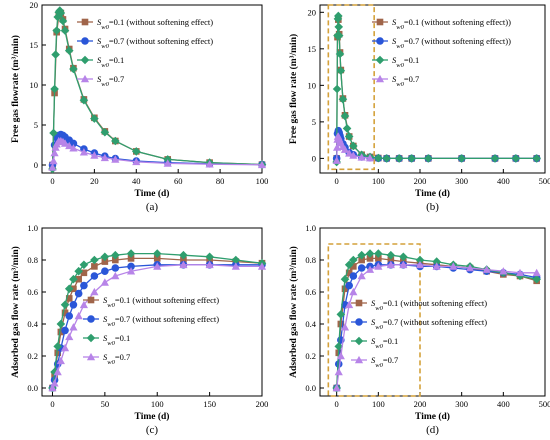 This screenshot has height=440, width=550. Describe the element at coordinates (312, 49) in the screenshot. I see `y-tick-label: 15` at that location.